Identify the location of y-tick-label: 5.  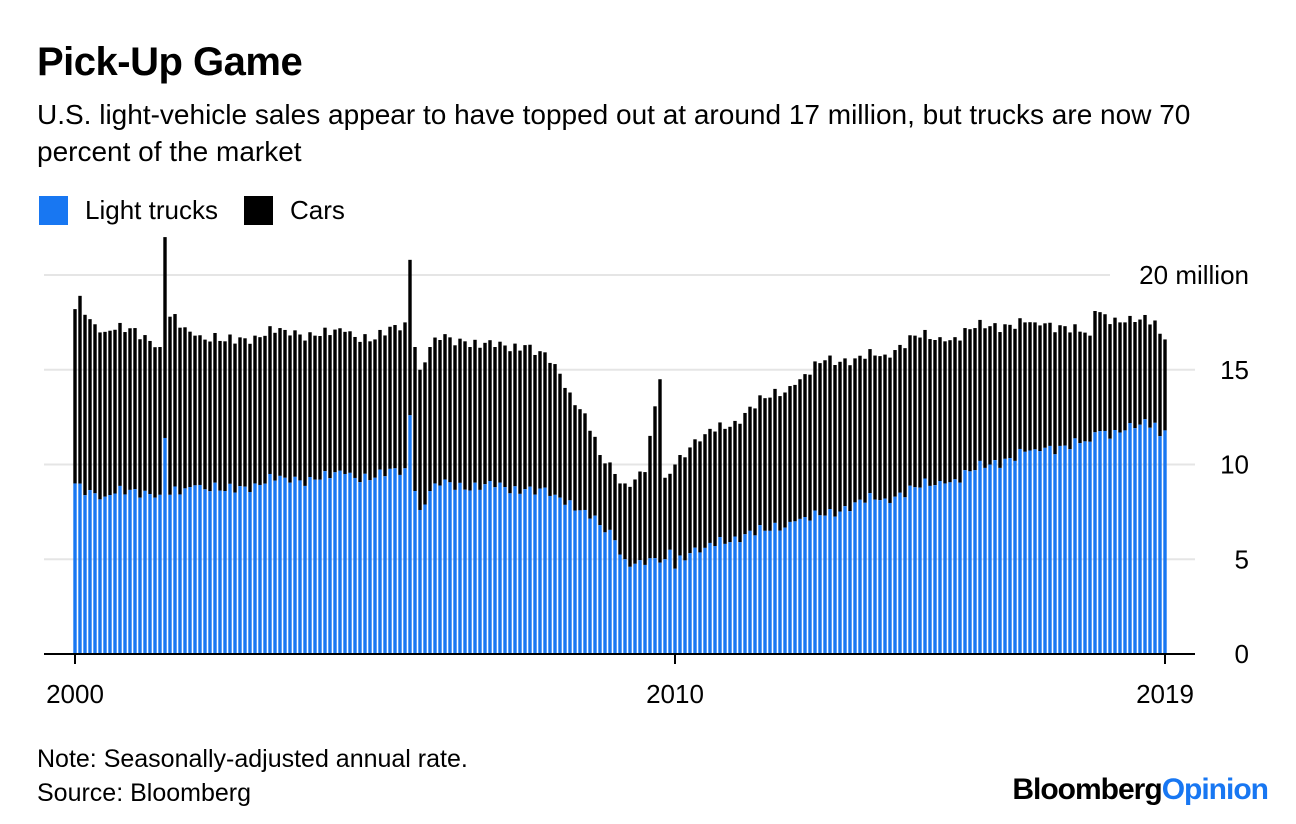
(1242, 559).